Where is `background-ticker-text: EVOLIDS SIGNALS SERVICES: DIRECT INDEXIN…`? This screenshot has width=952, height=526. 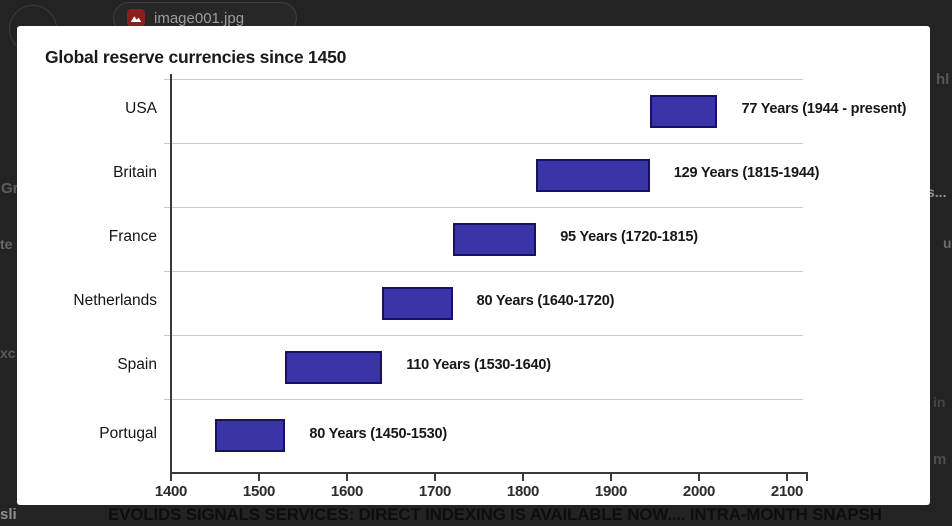
background-ticker-text: EVOLIDS SIGNALS SERVICES: DIRECT INDEXIN… is located at coordinates (495, 514).